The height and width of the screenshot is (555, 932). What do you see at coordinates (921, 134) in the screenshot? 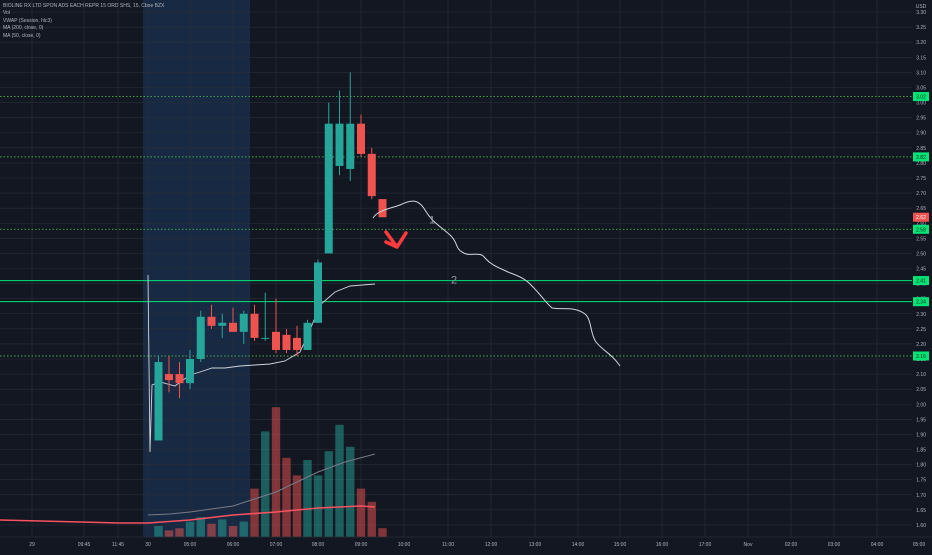
I see `y-tick-label: 2.90` at bounding box center [921, 134].